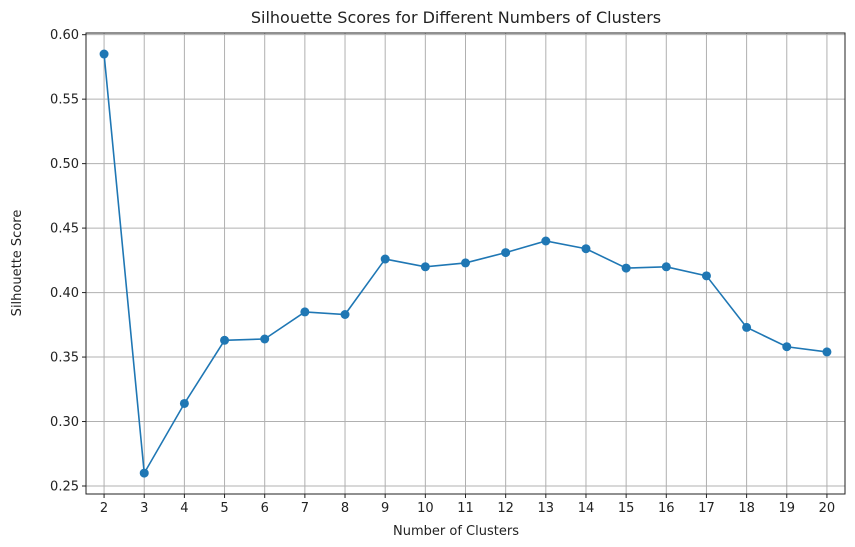 Image resolution: width=855 pixels, height=547 pixels. What do you see at coordinates (144, 508) in the screenshot?
I see `x-tick-label: 3` at bounding box center [144, 508].